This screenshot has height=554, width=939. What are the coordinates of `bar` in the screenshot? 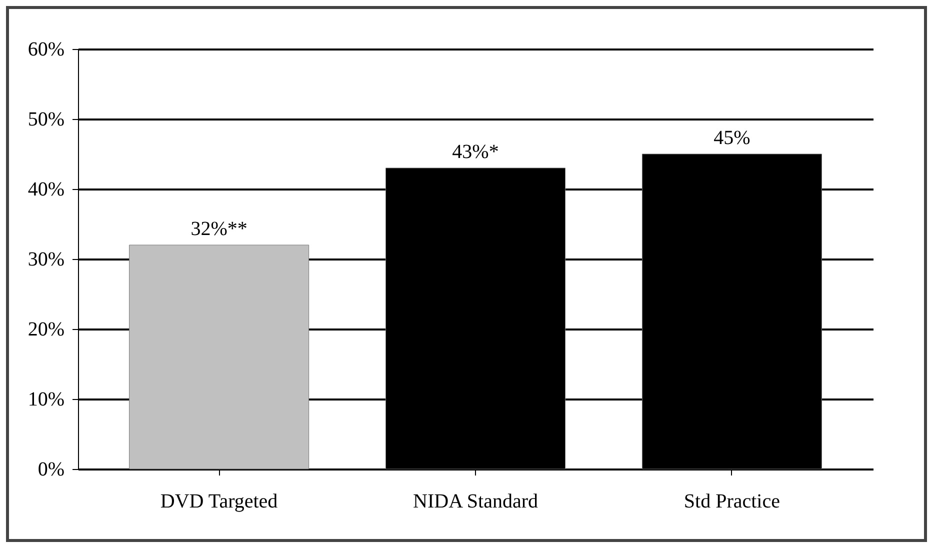 It's located at (219, 357).